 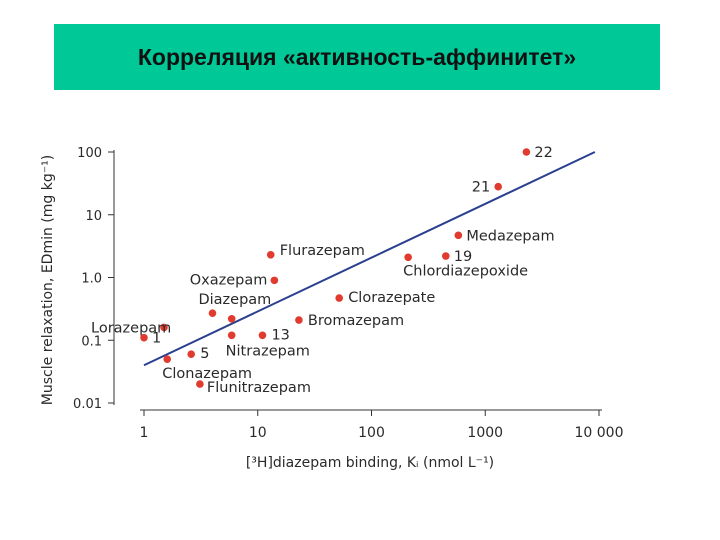 What do you see at coordinates (91, 279) in the screenshot?
I see `y-tick-label: 1.0` at bounding box center [91, 279].